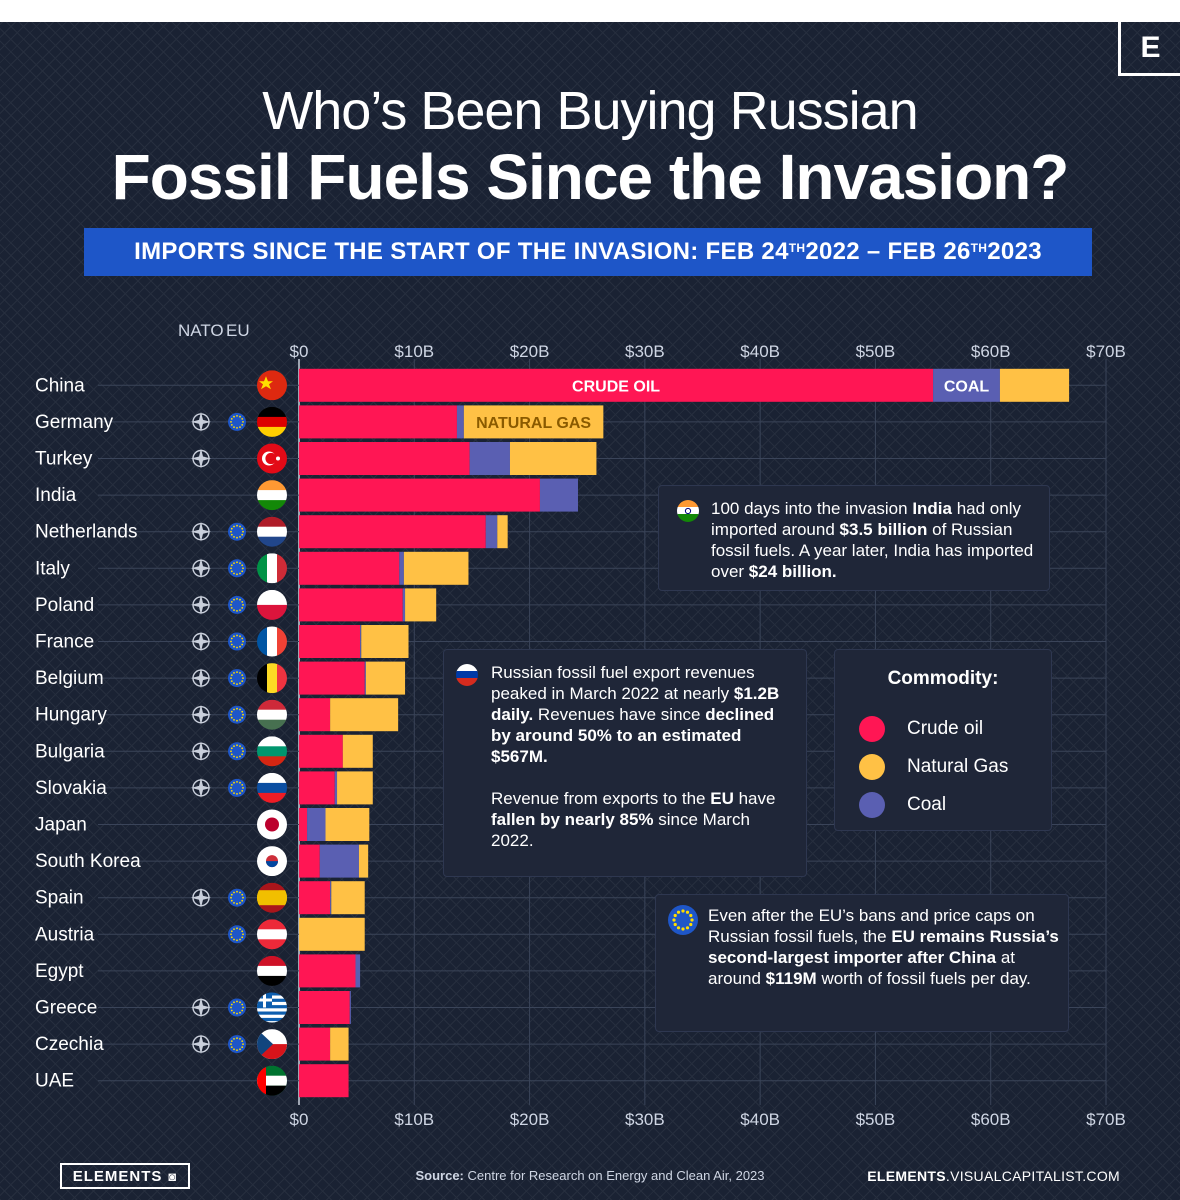 The width and height of the screenshot is (1180, 1200). What do you see at coordinates (967, 386) in the screenshot?
I see `coal-label: COAL` at bounding box center [967, 386].